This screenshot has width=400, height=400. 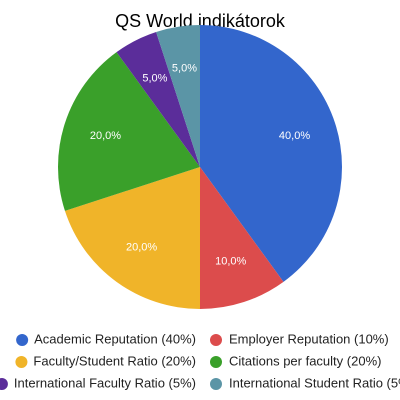 I want to click on legend-text: International Faculty Ratio (5%), so click(x=105, y=382).